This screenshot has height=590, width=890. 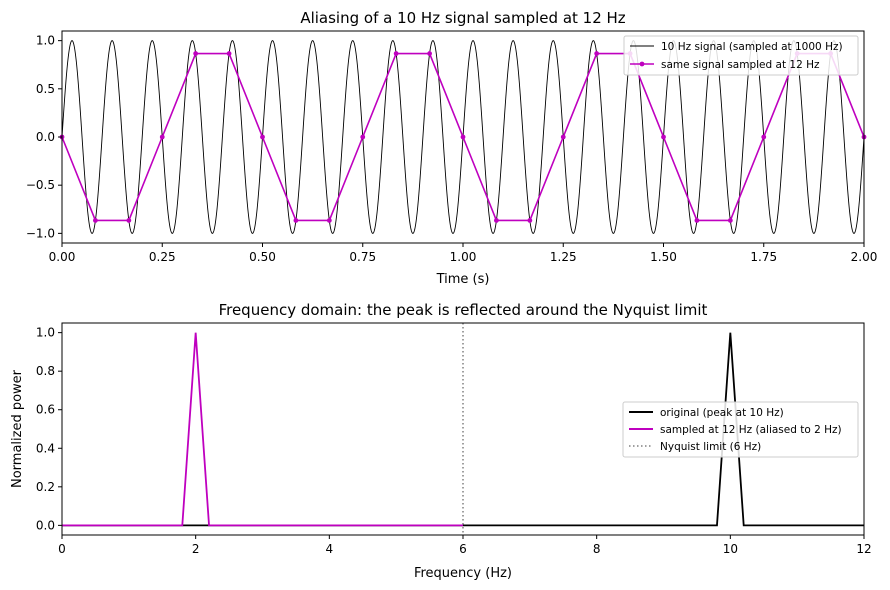 I want to click on top-xtick-label: 0.00, so click(x=62, y=257).